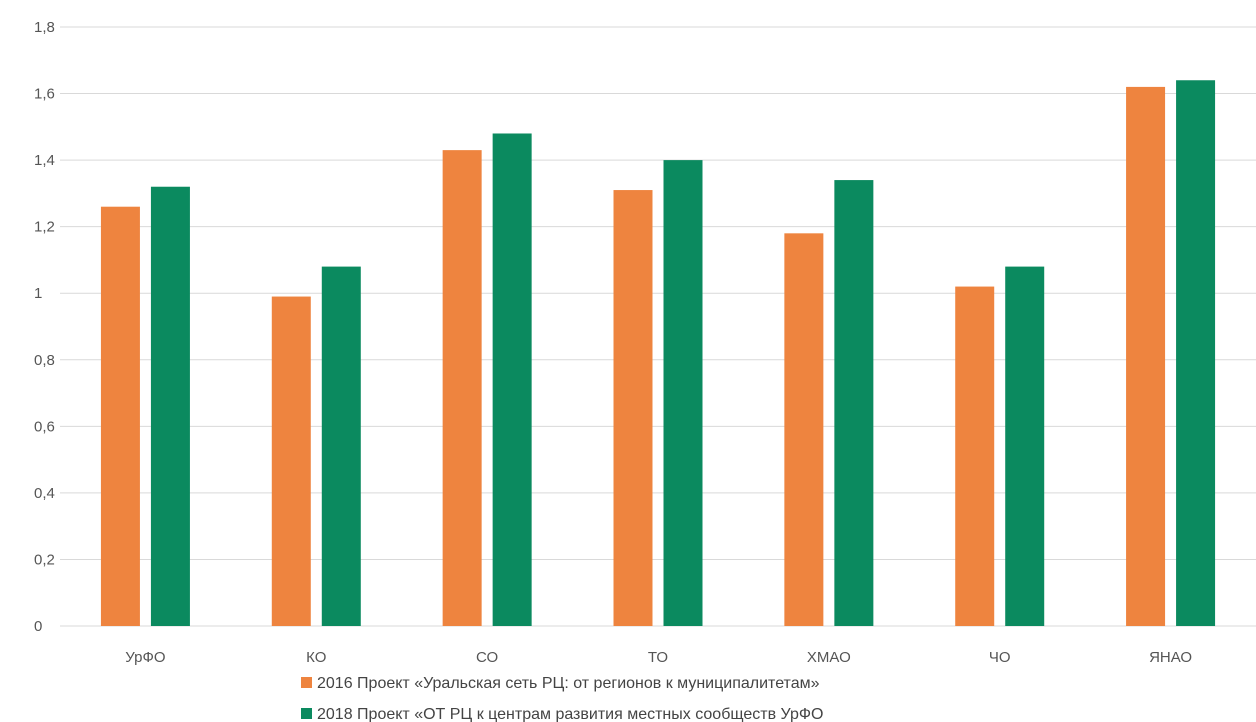 Image resolution: width=1256 pixels, height=722 pixels. I want to click on y-tick-label: 0,8, so click(44, 360).